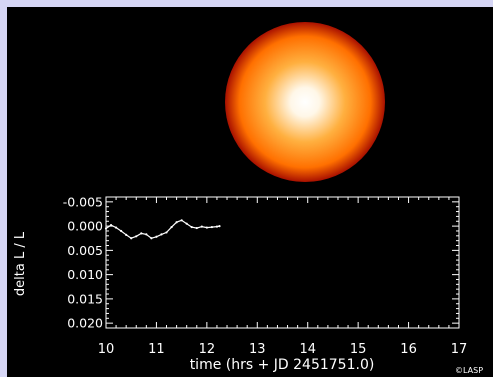 The image size is (493, 377). What do you see at coordinates (85, 250) in the screenshot?
I see `y-tick-label: 0.005` at bounding box center [85, 250].